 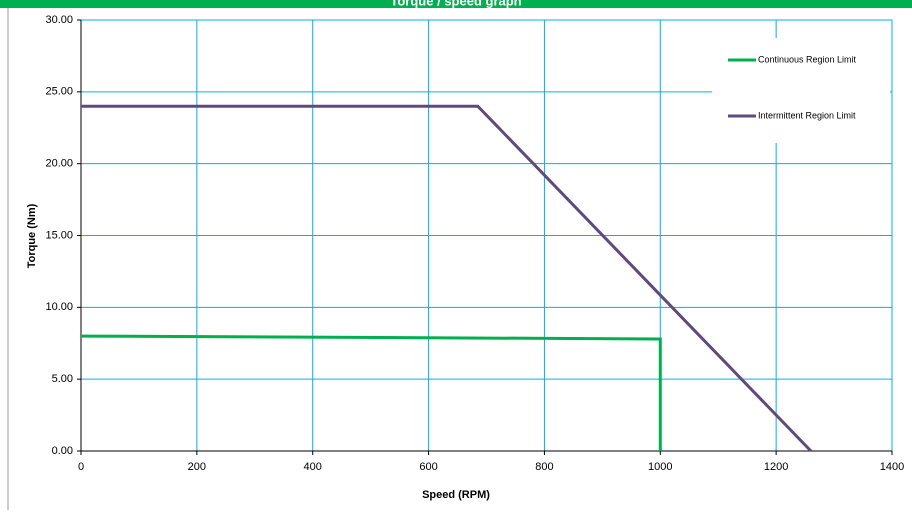 I want to click on legend-box, so click(x=801, y=90).